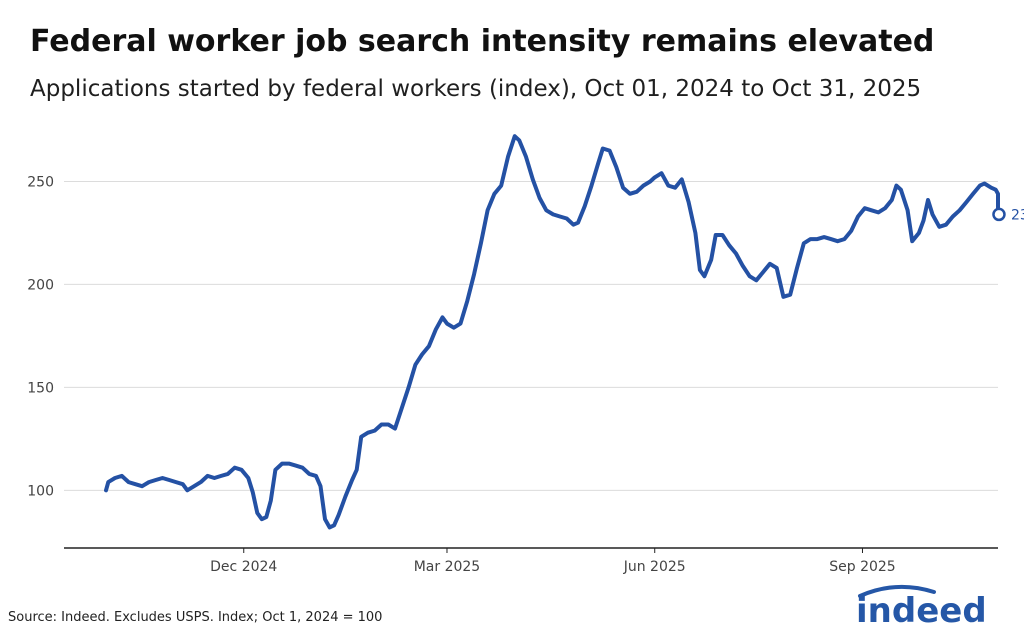 This screenshot has height=640, width=1024. I want to click on end-point-marker, so click(999, 214).